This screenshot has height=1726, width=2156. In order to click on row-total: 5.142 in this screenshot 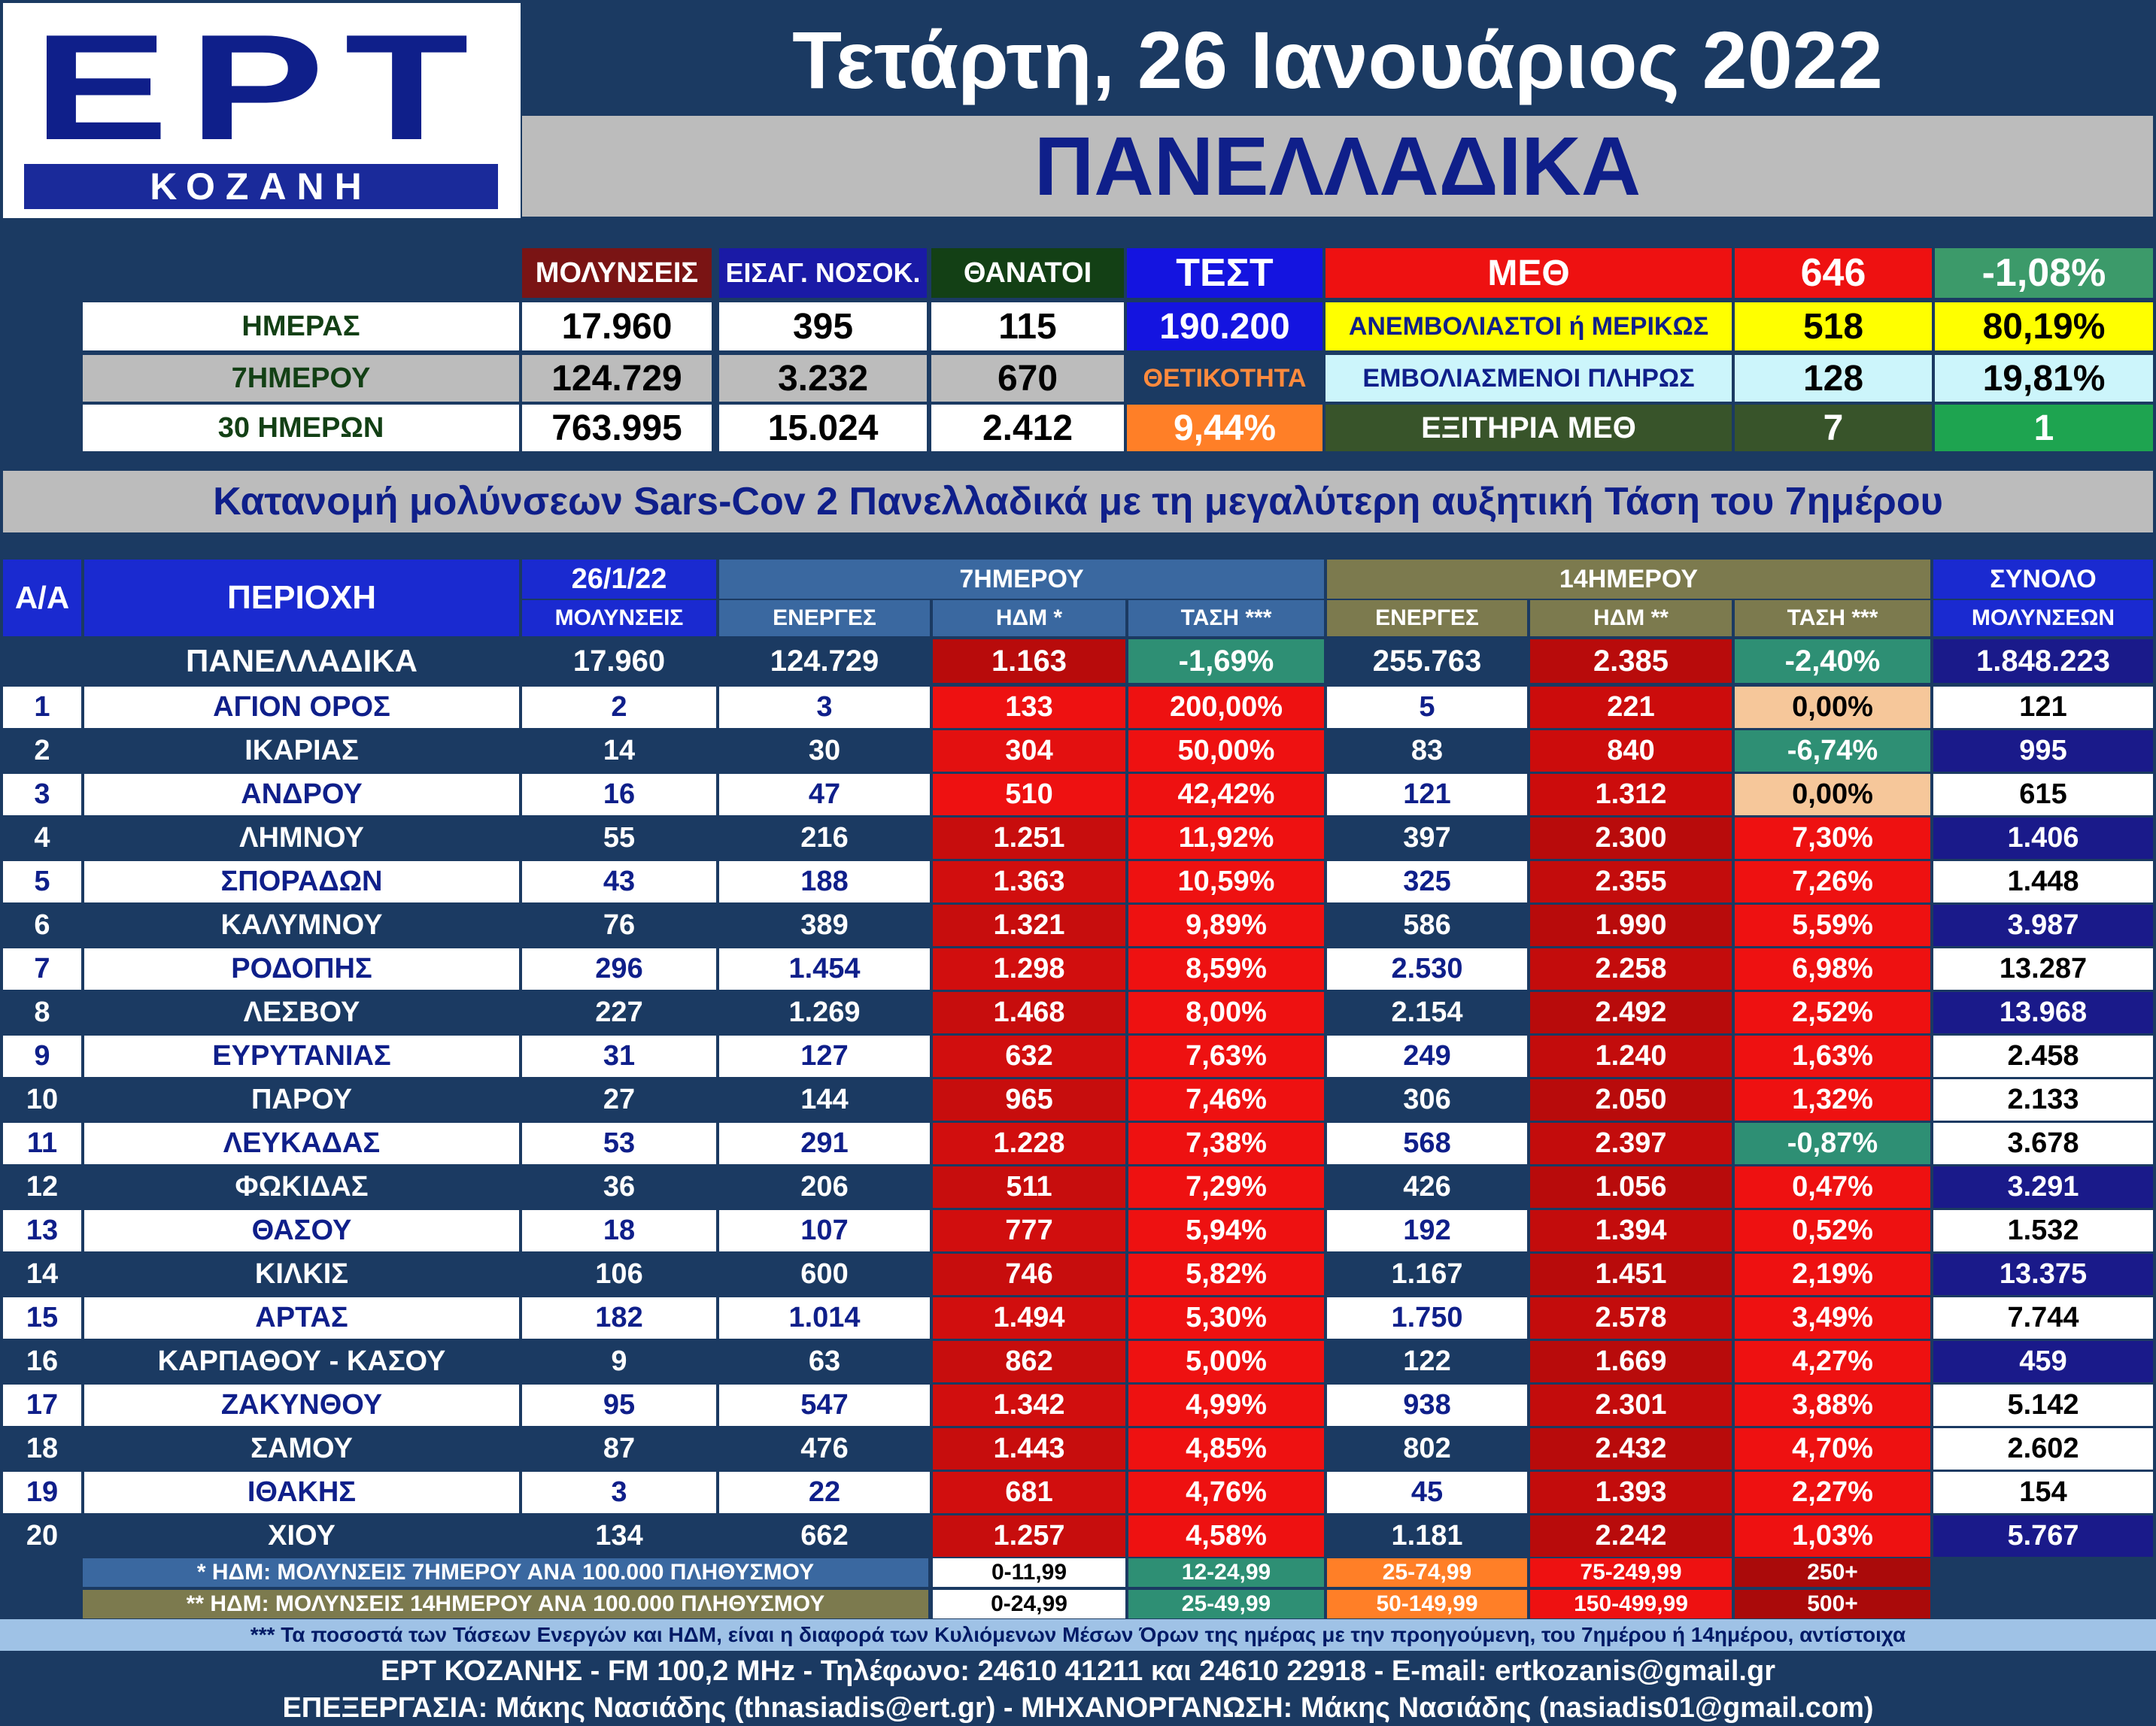, I will do `click(2043, 1405)`.